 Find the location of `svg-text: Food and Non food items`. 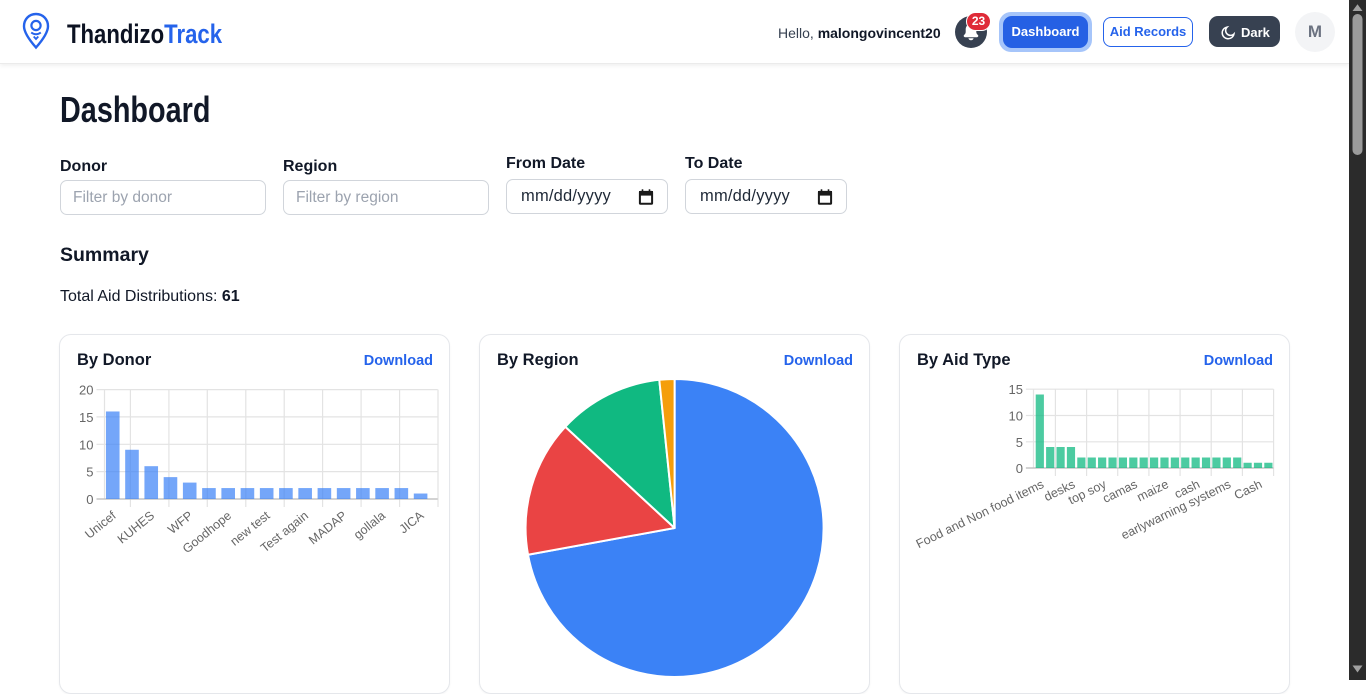

svg-text: Food and Non food items is located at coordinates (980, 514).